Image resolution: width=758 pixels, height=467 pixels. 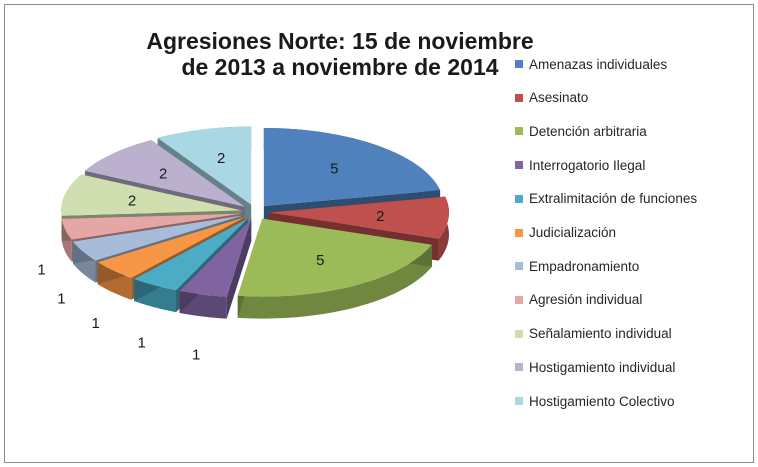 What do you see at coordinates (334, 281) in the screenshot?
I see `pie-slice-side` at bounding box center [334, 281].